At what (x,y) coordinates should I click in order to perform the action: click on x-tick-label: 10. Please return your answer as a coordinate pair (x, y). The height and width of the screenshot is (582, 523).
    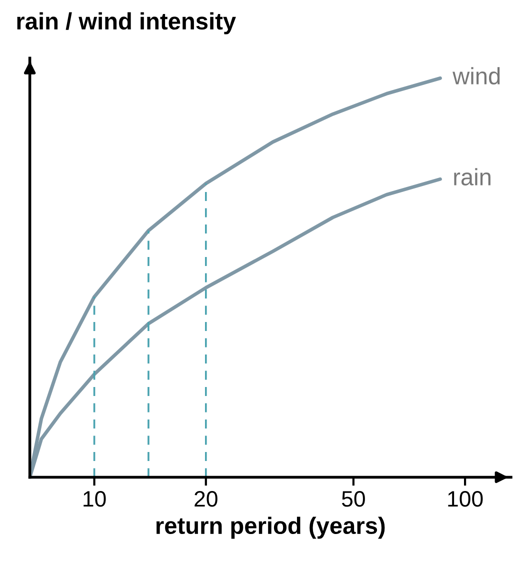
    Looking at the image, I should click on (95, 499).